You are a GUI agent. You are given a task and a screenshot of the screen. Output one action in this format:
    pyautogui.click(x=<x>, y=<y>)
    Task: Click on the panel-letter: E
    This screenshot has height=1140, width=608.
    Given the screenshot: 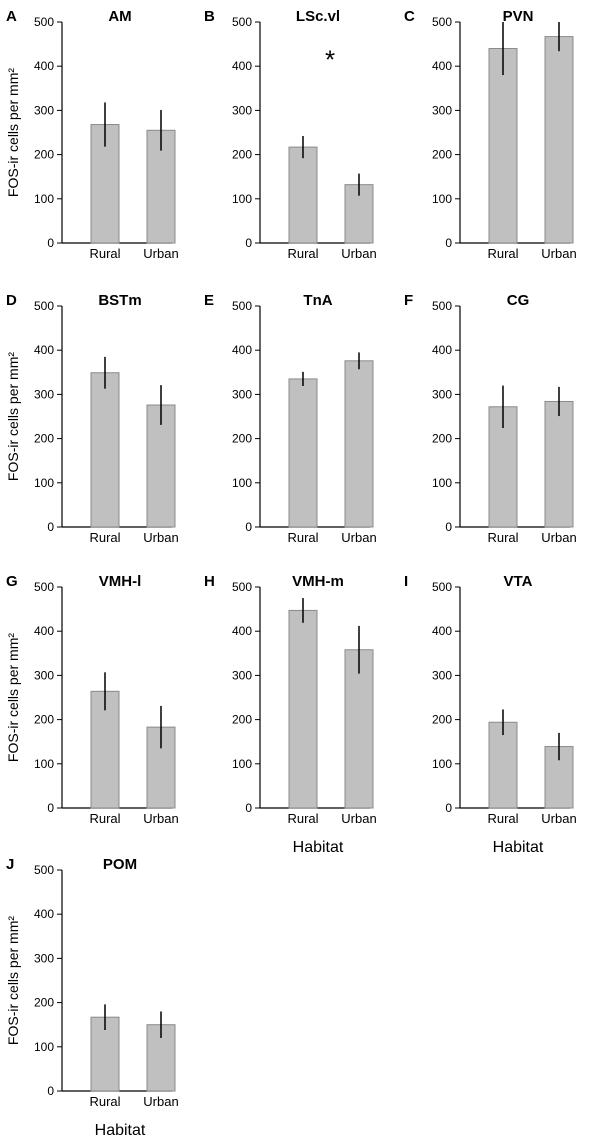 What is the action you would take?
    pyautogui.click(x=209, y=300)
    